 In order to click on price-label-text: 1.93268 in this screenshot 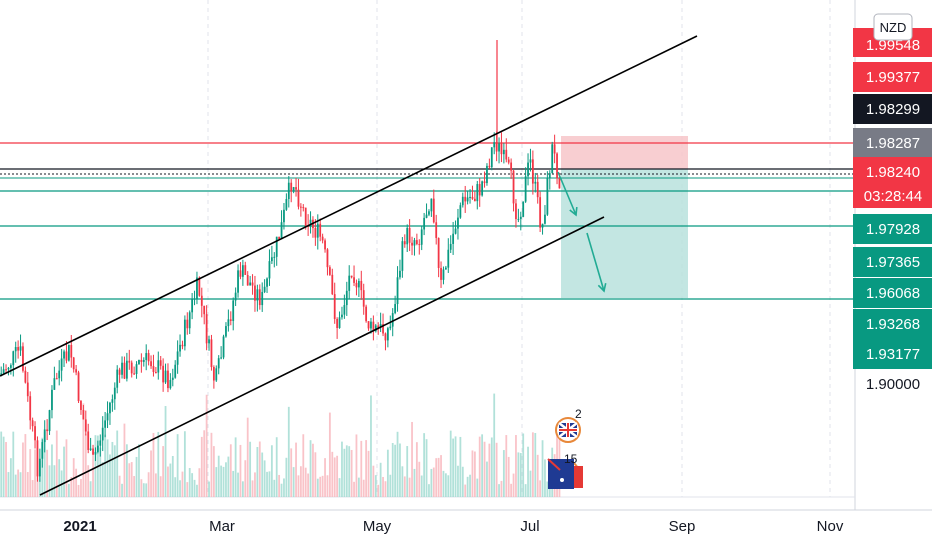, I will do `click(893, 324)`.